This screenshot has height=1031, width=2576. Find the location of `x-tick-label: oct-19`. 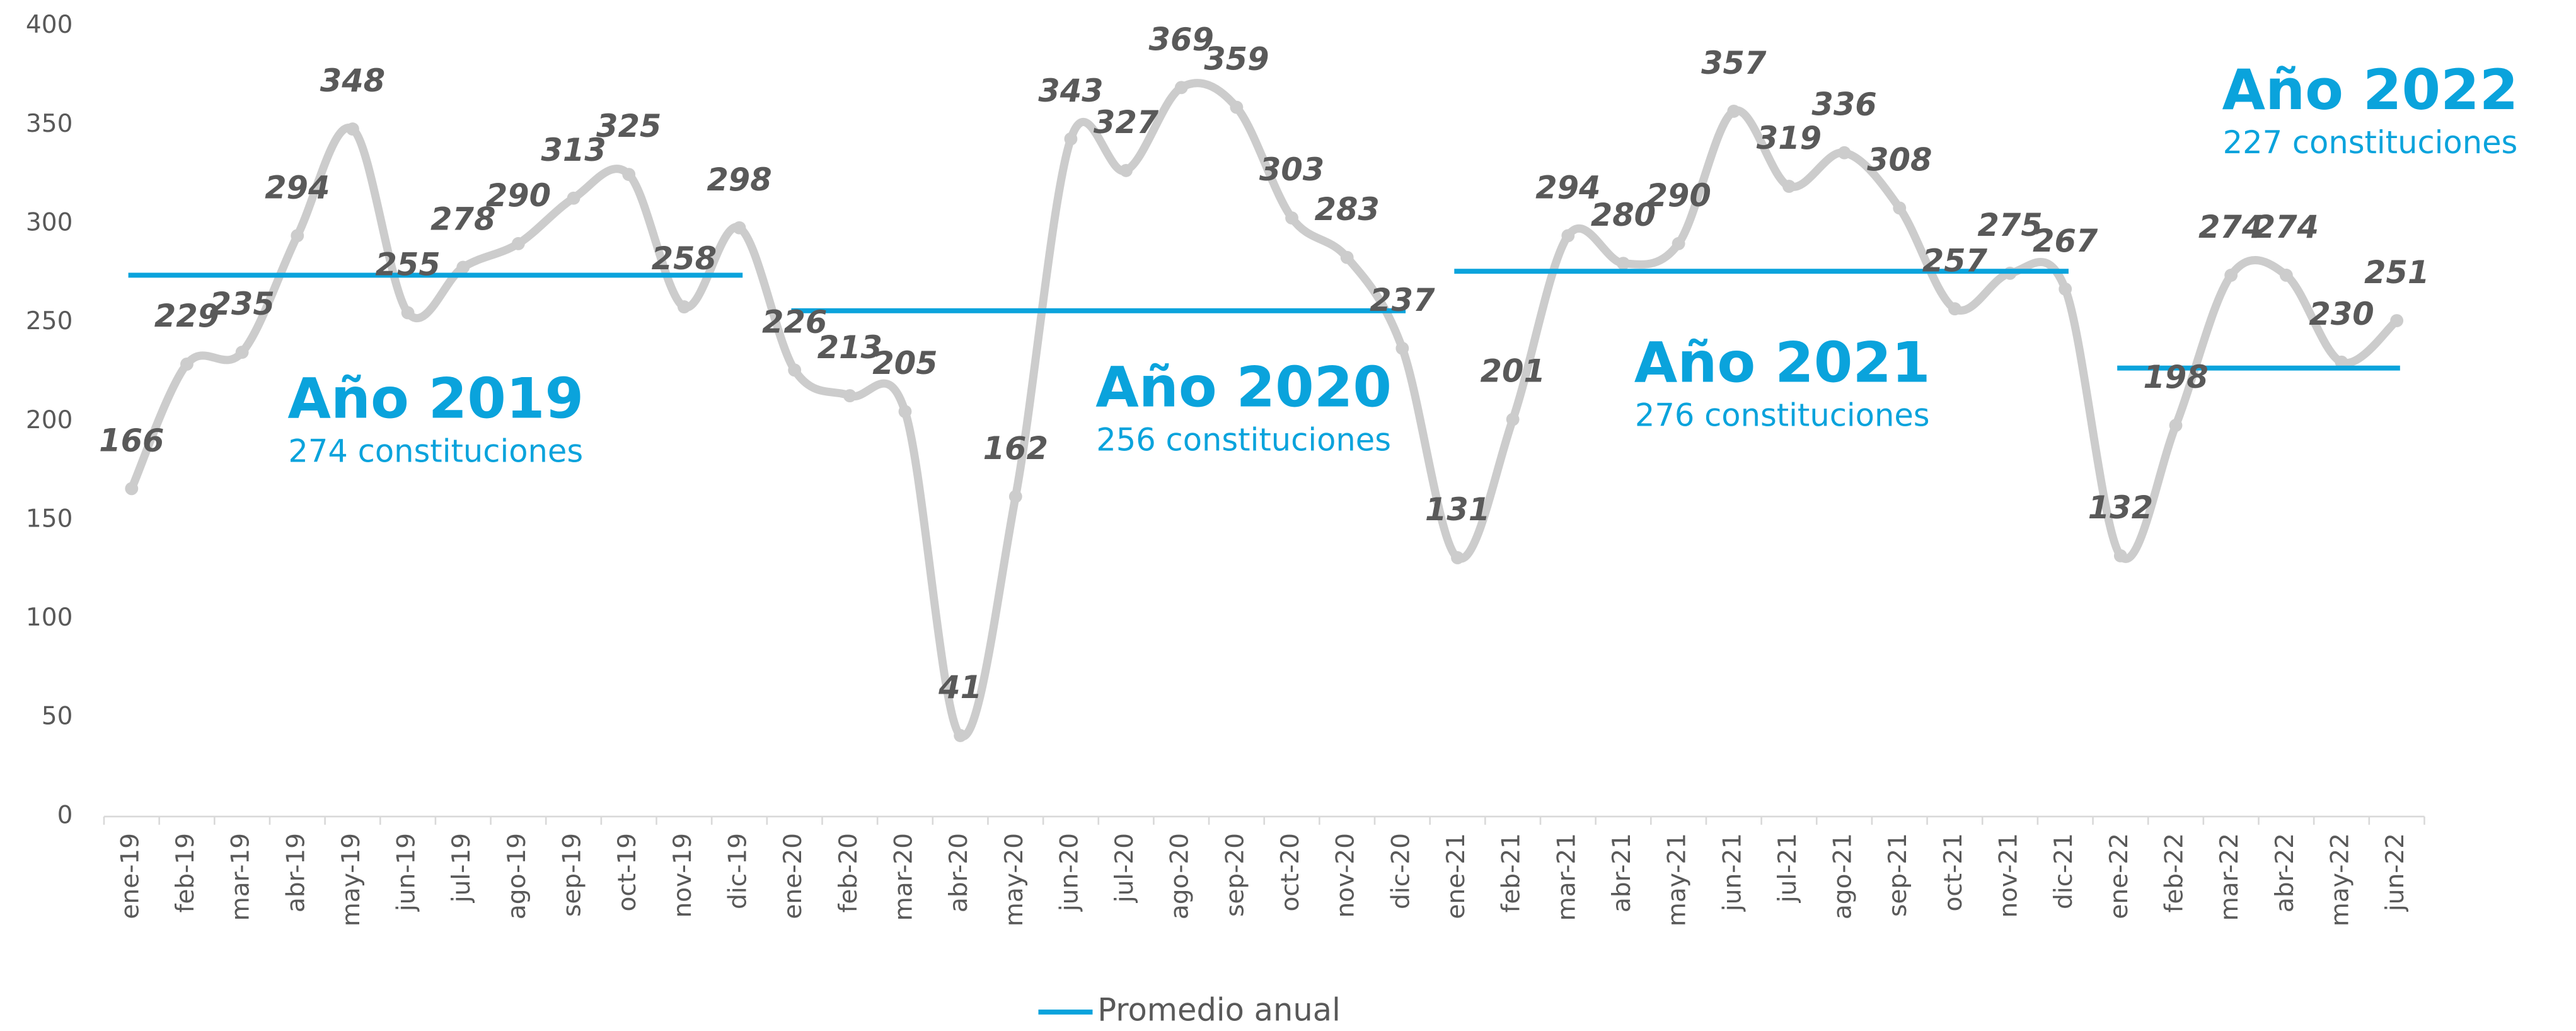

x-tick-label: oct-19 is located at coordinates (628, 873).